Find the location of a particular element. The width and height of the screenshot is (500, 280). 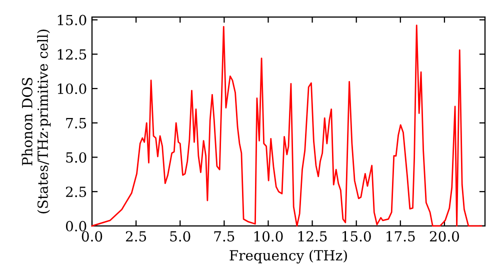

y-tick-label: 2.5 is located at coordinates (76, 192).